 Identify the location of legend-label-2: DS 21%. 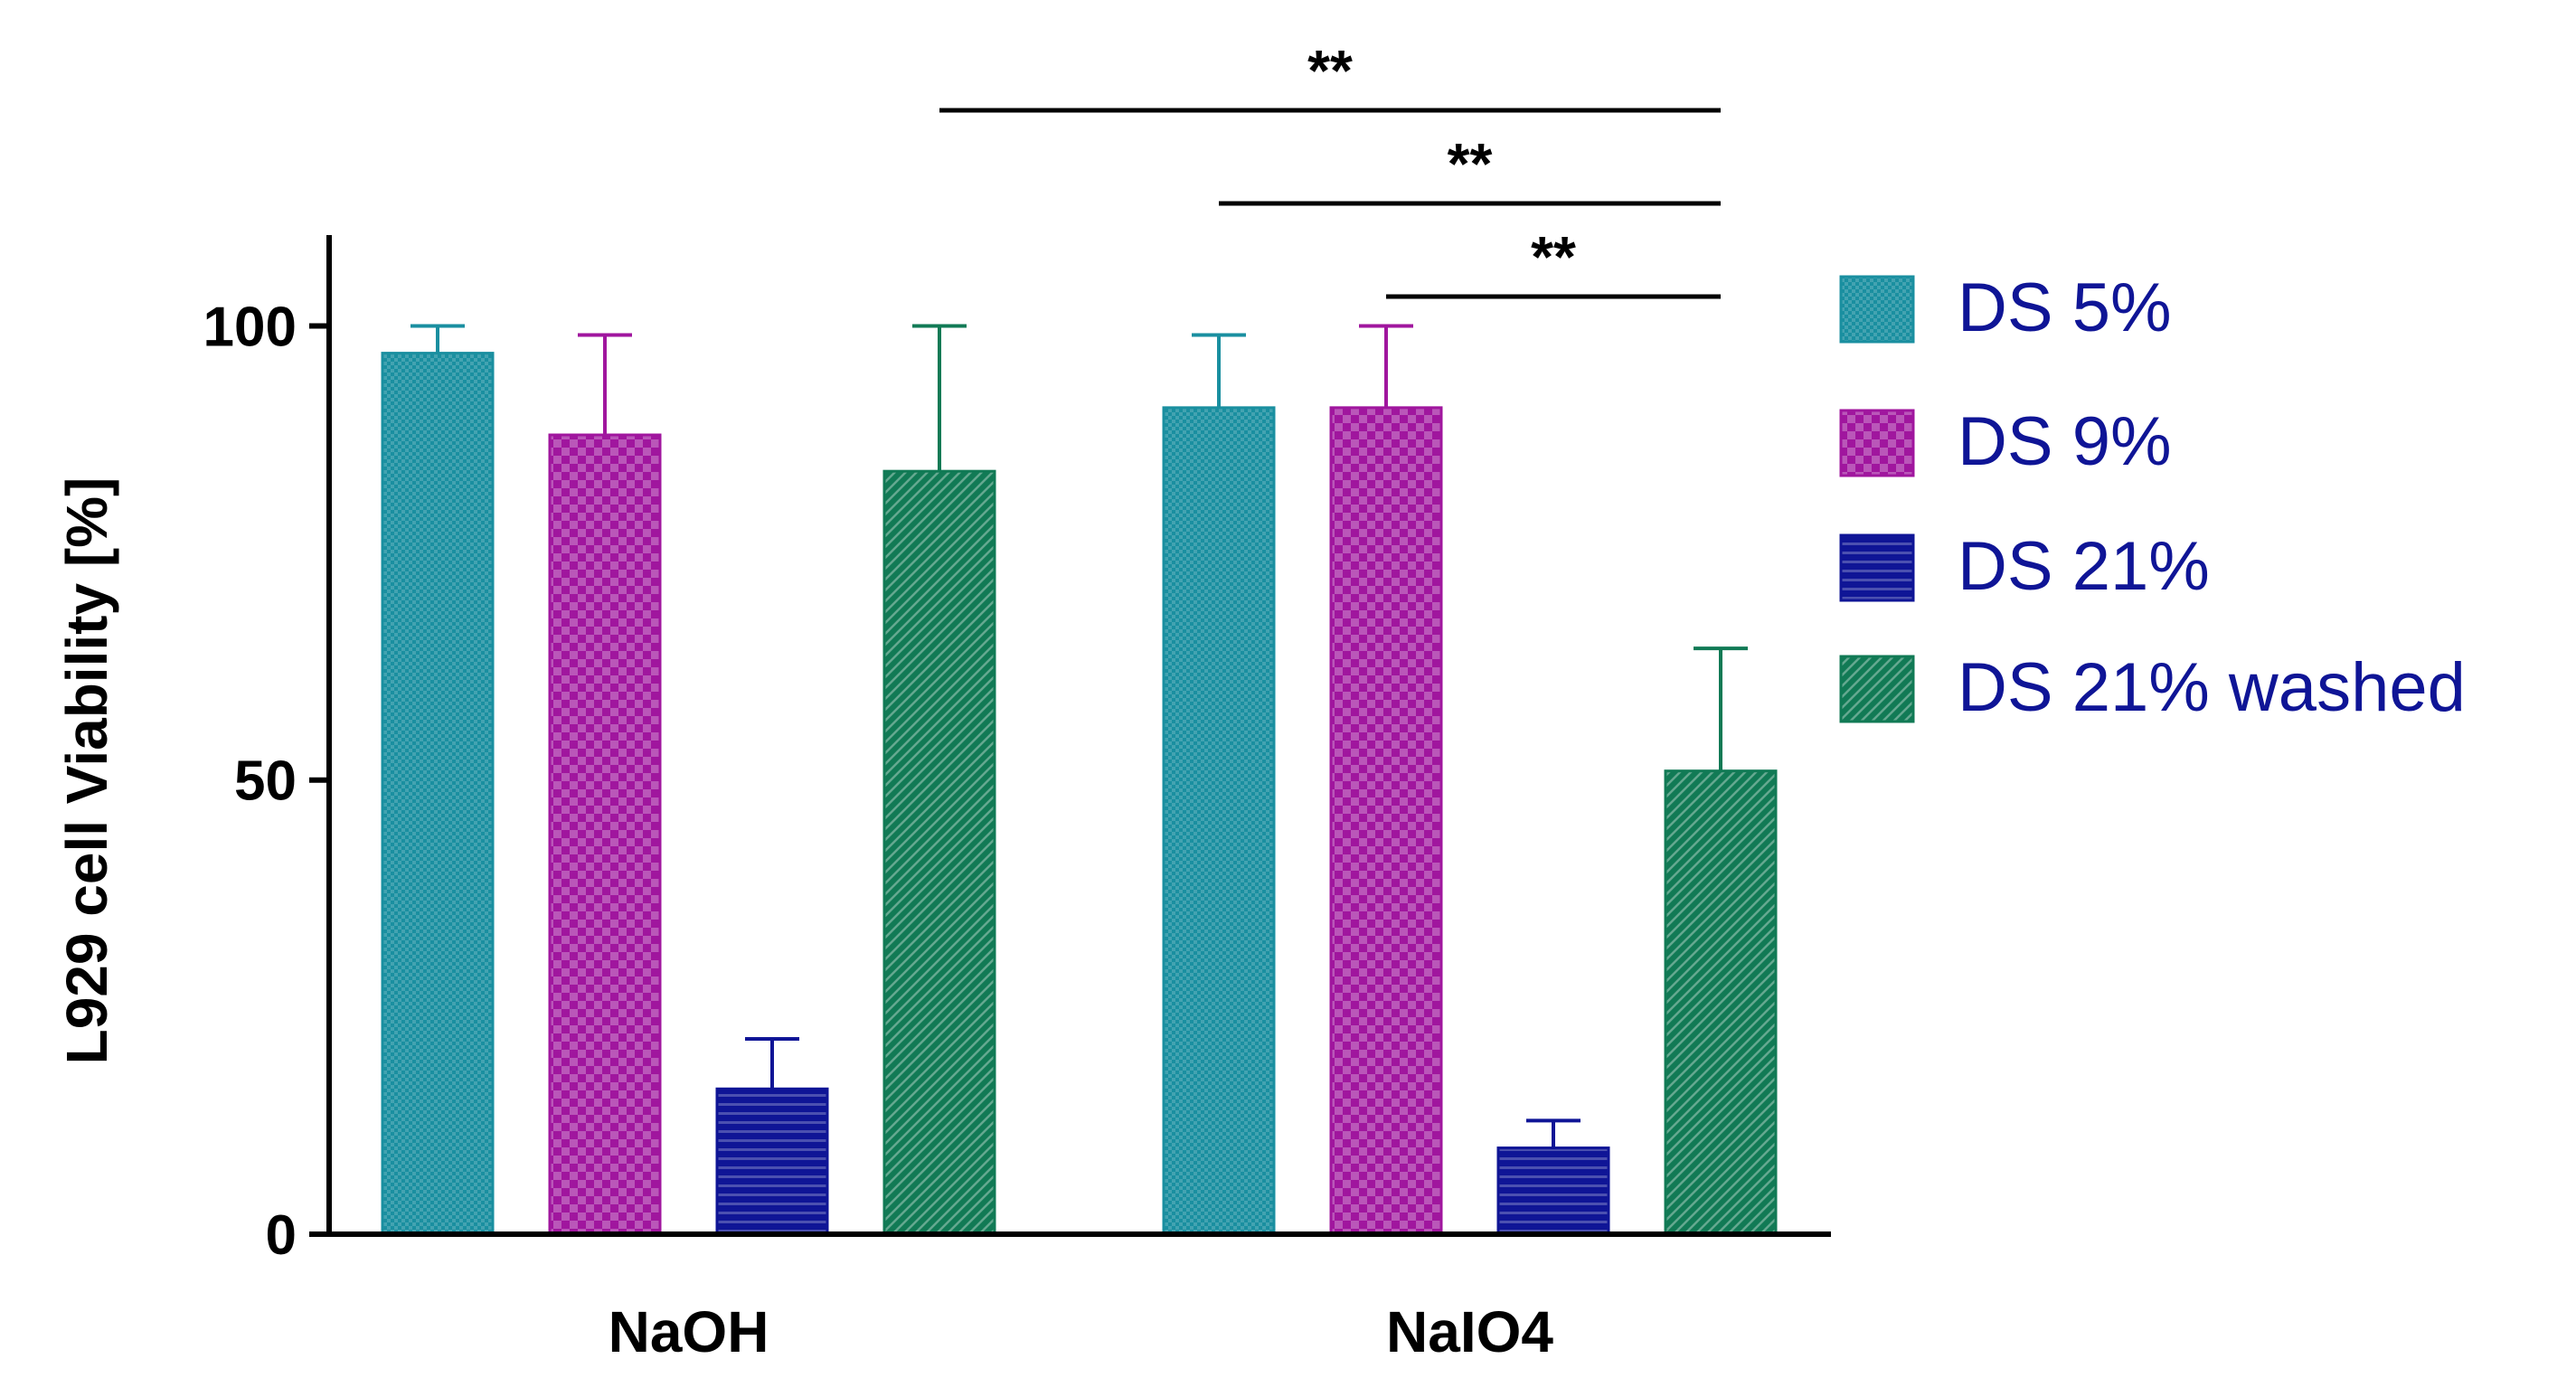
(2084, 566).